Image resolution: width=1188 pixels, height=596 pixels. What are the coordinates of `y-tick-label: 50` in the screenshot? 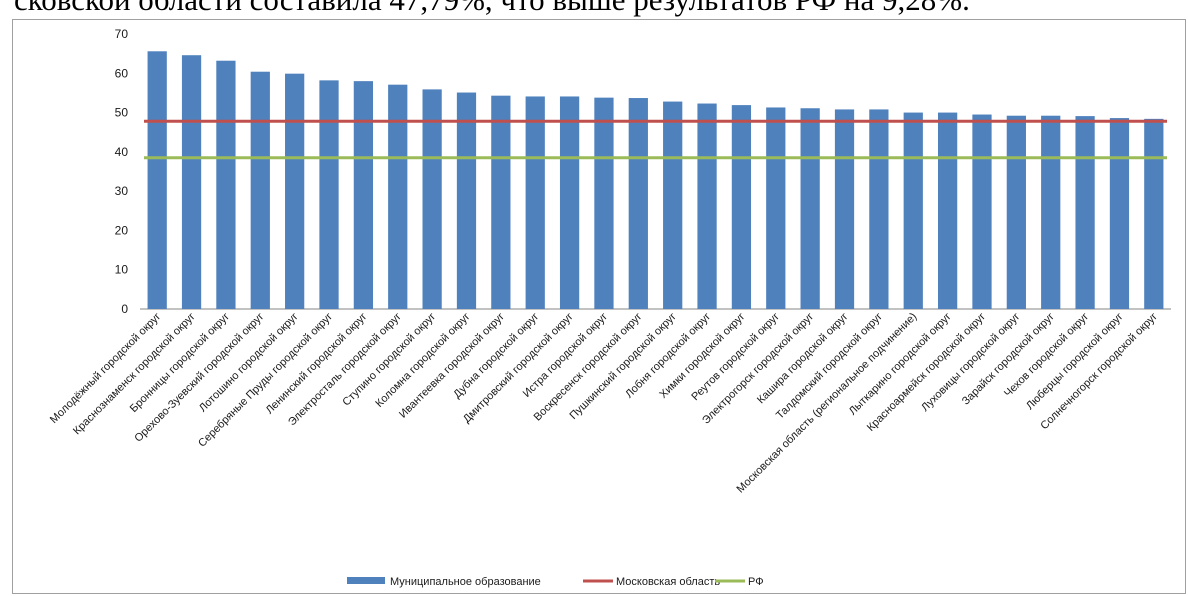 It's located at (122, 113).